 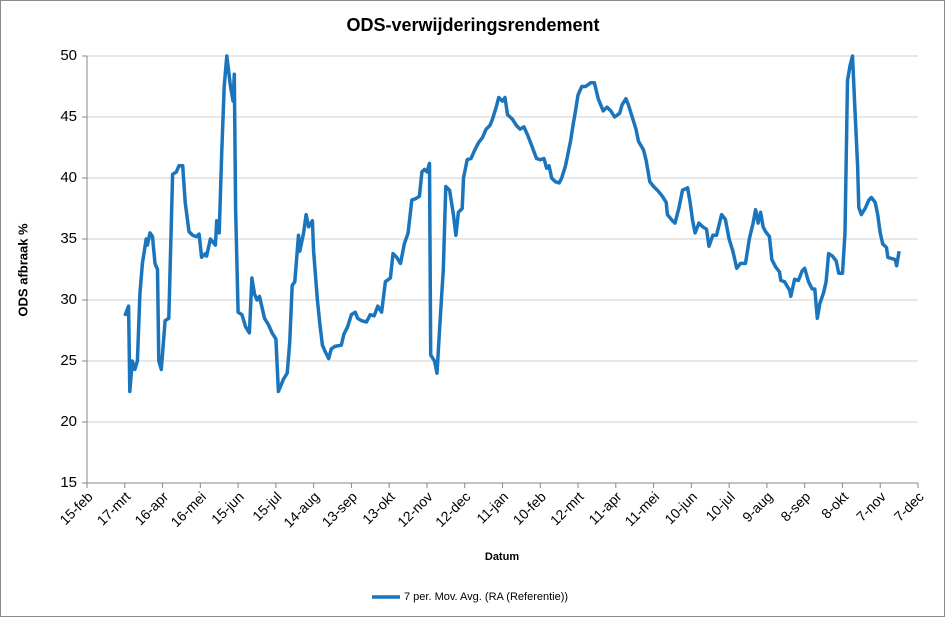 What do you see at coordinates (22, 270) in the screenshot?
I see `y-axis-label: ODS afbraak %` at bounding box center [22, 270].